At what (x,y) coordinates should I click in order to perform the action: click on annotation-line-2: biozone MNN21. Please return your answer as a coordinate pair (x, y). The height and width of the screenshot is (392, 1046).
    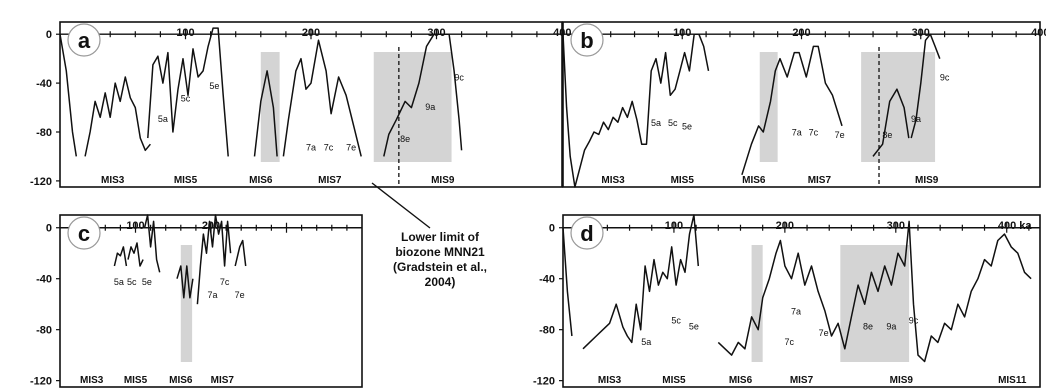
    Looking at the image, I should click on (440, 252).